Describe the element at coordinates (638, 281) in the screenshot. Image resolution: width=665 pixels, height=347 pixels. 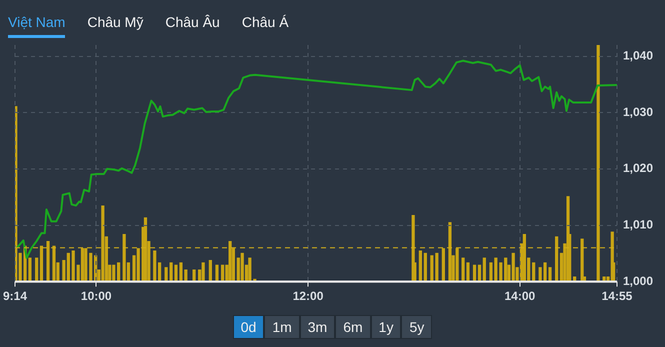
I see `y-tick-label: 1,000` at that location.